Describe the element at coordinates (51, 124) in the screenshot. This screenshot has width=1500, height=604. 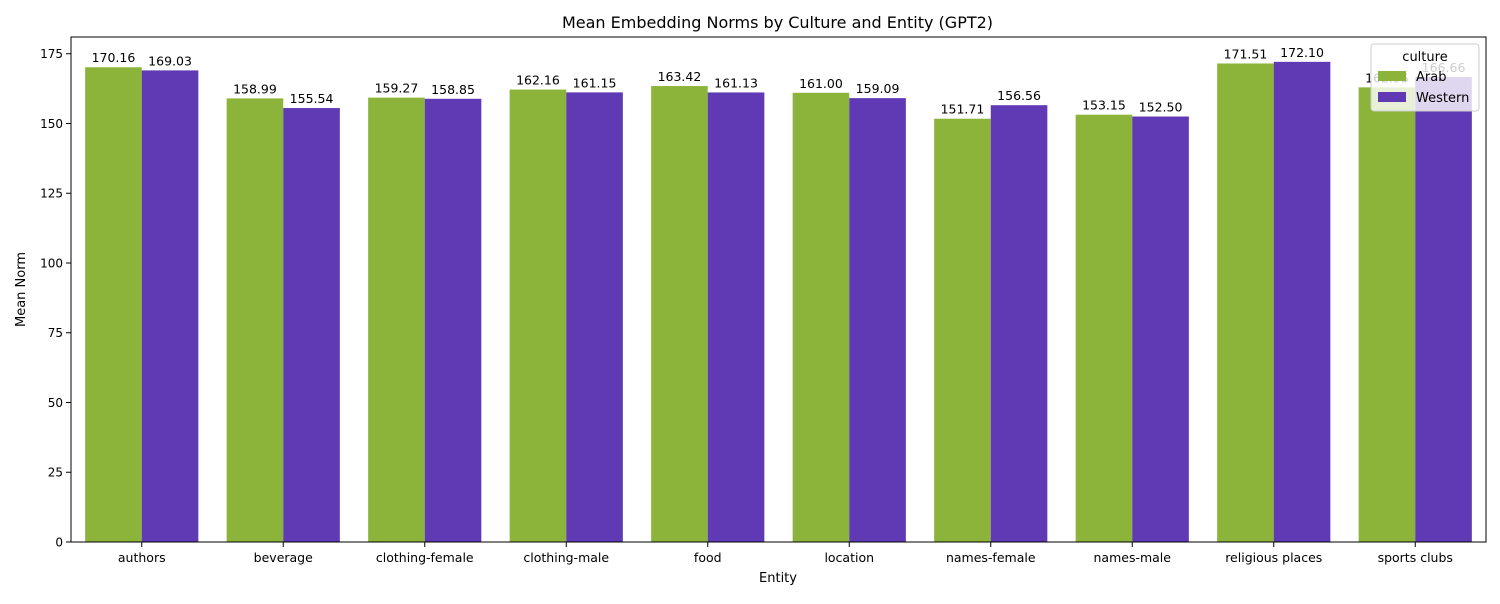
I see `y-tick-label: 150` at that location.